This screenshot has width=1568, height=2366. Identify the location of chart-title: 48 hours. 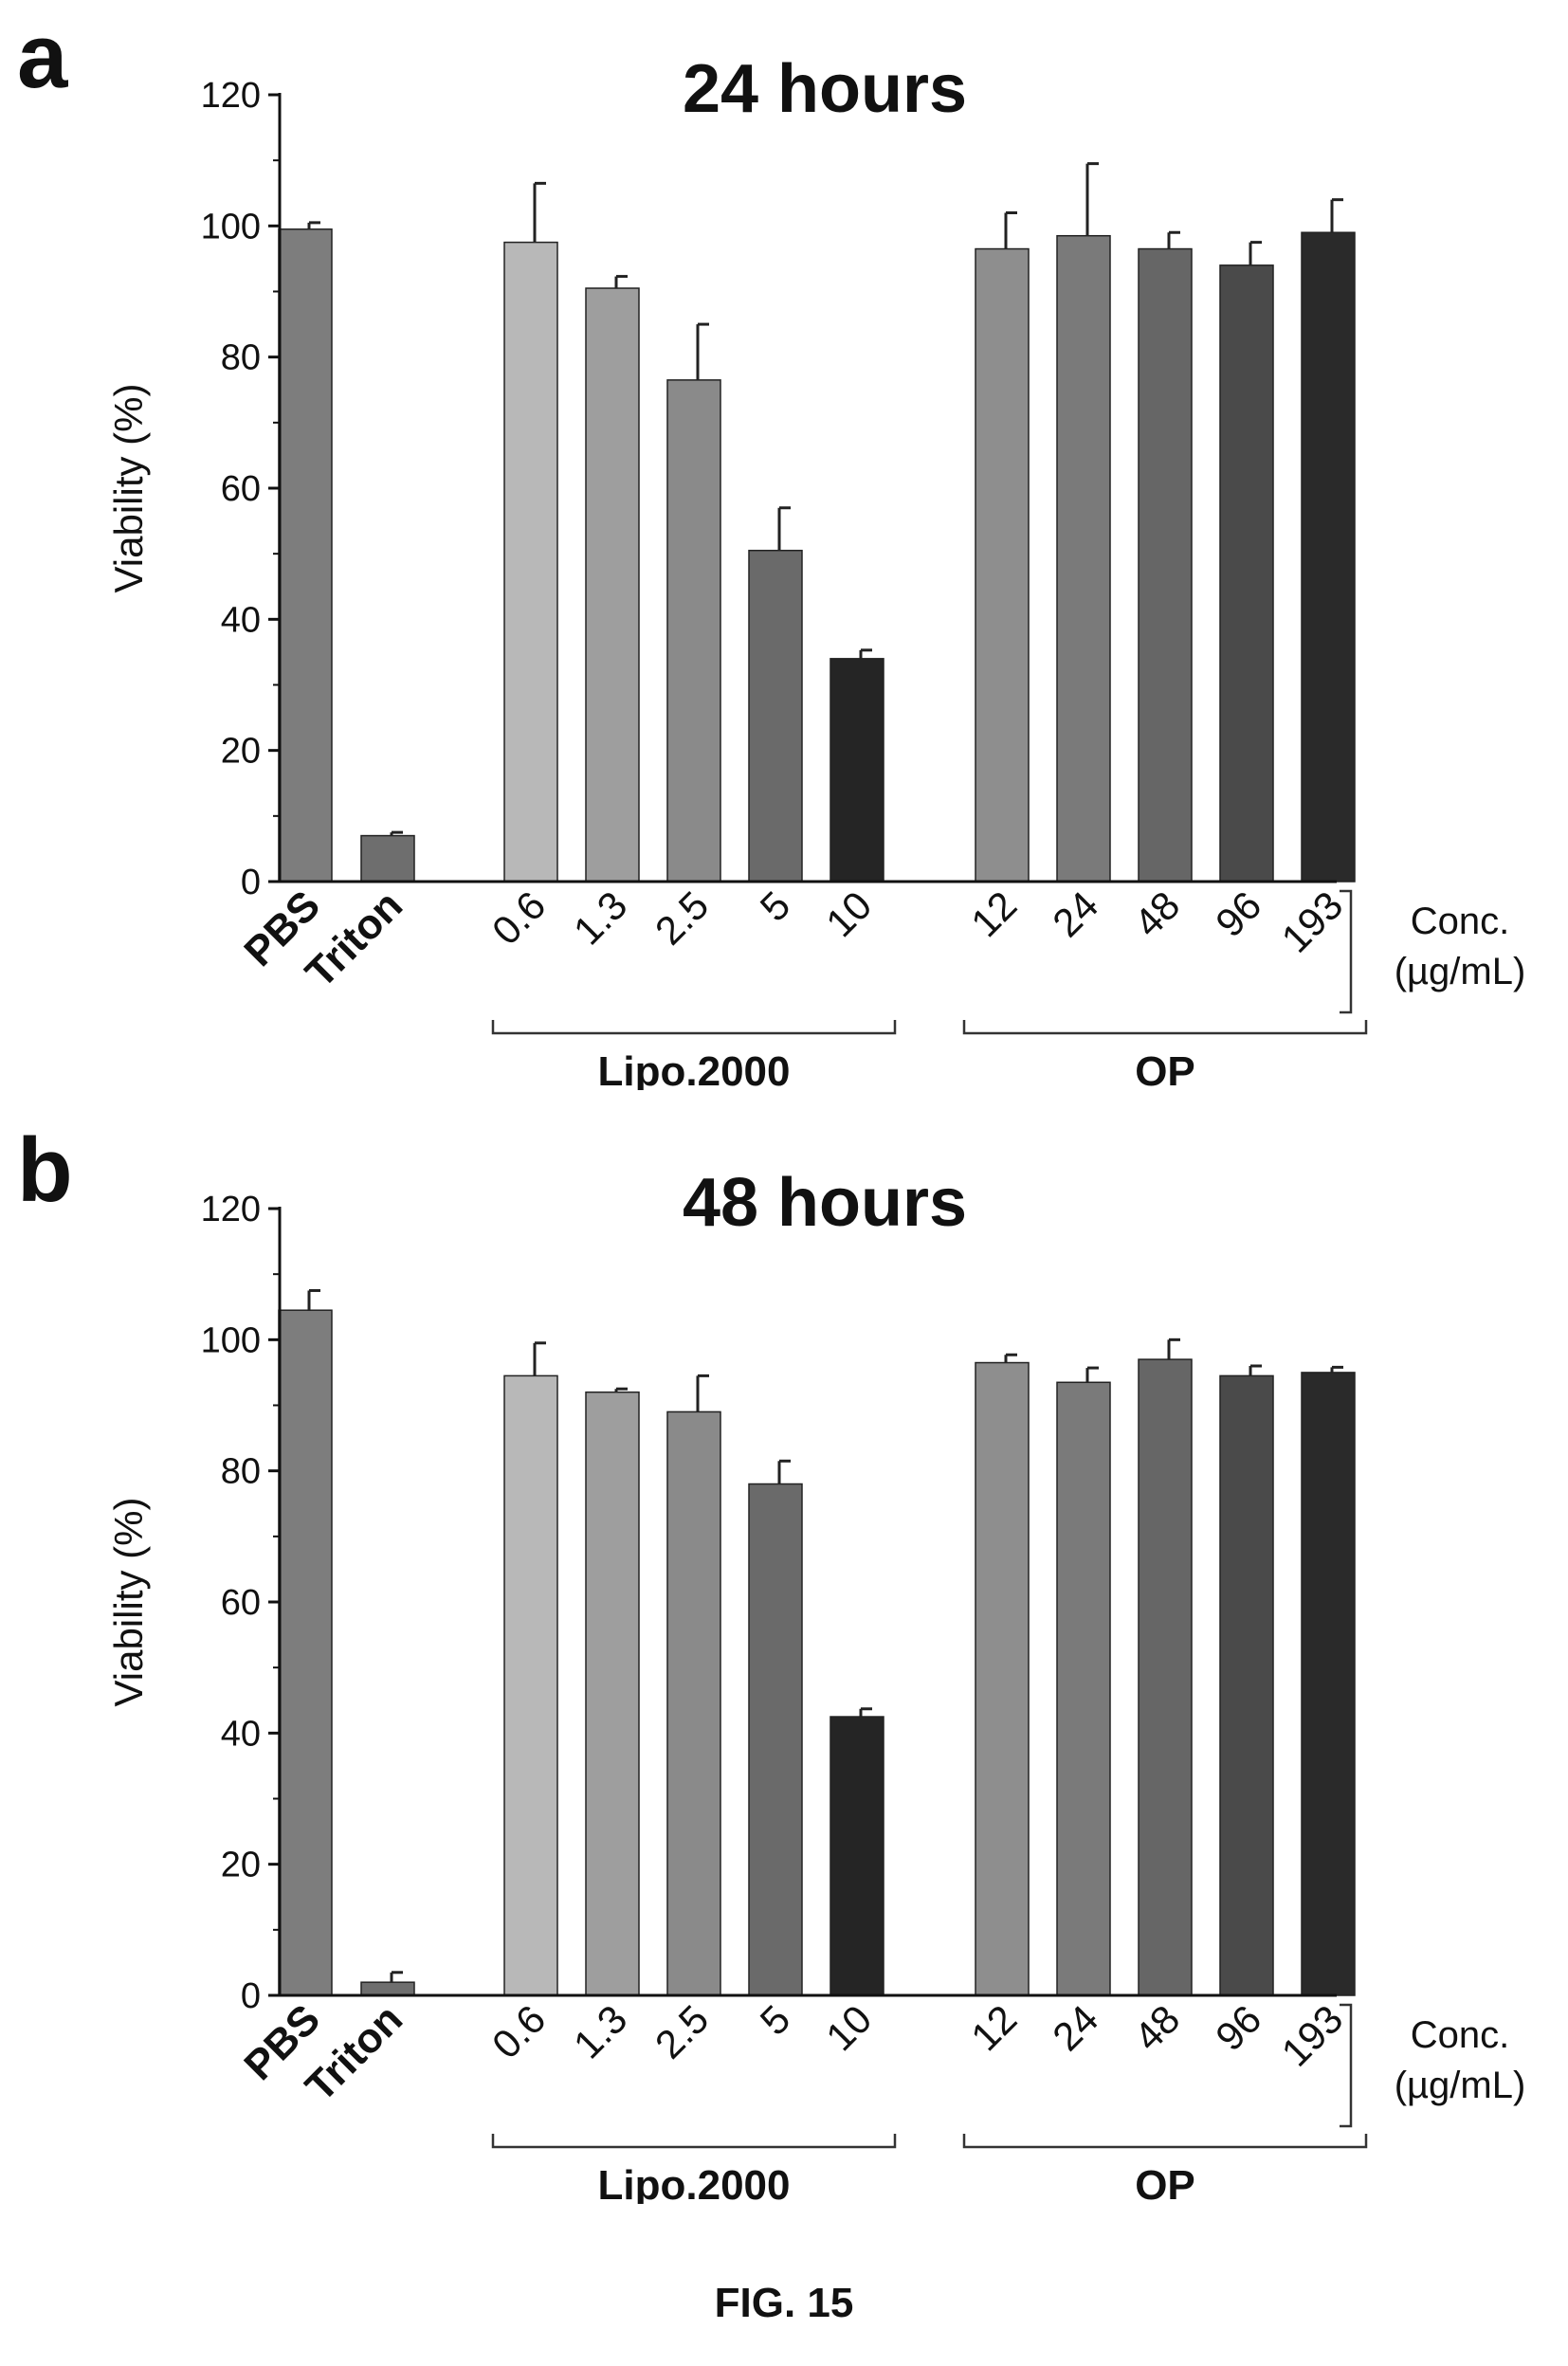
(825, 1203).